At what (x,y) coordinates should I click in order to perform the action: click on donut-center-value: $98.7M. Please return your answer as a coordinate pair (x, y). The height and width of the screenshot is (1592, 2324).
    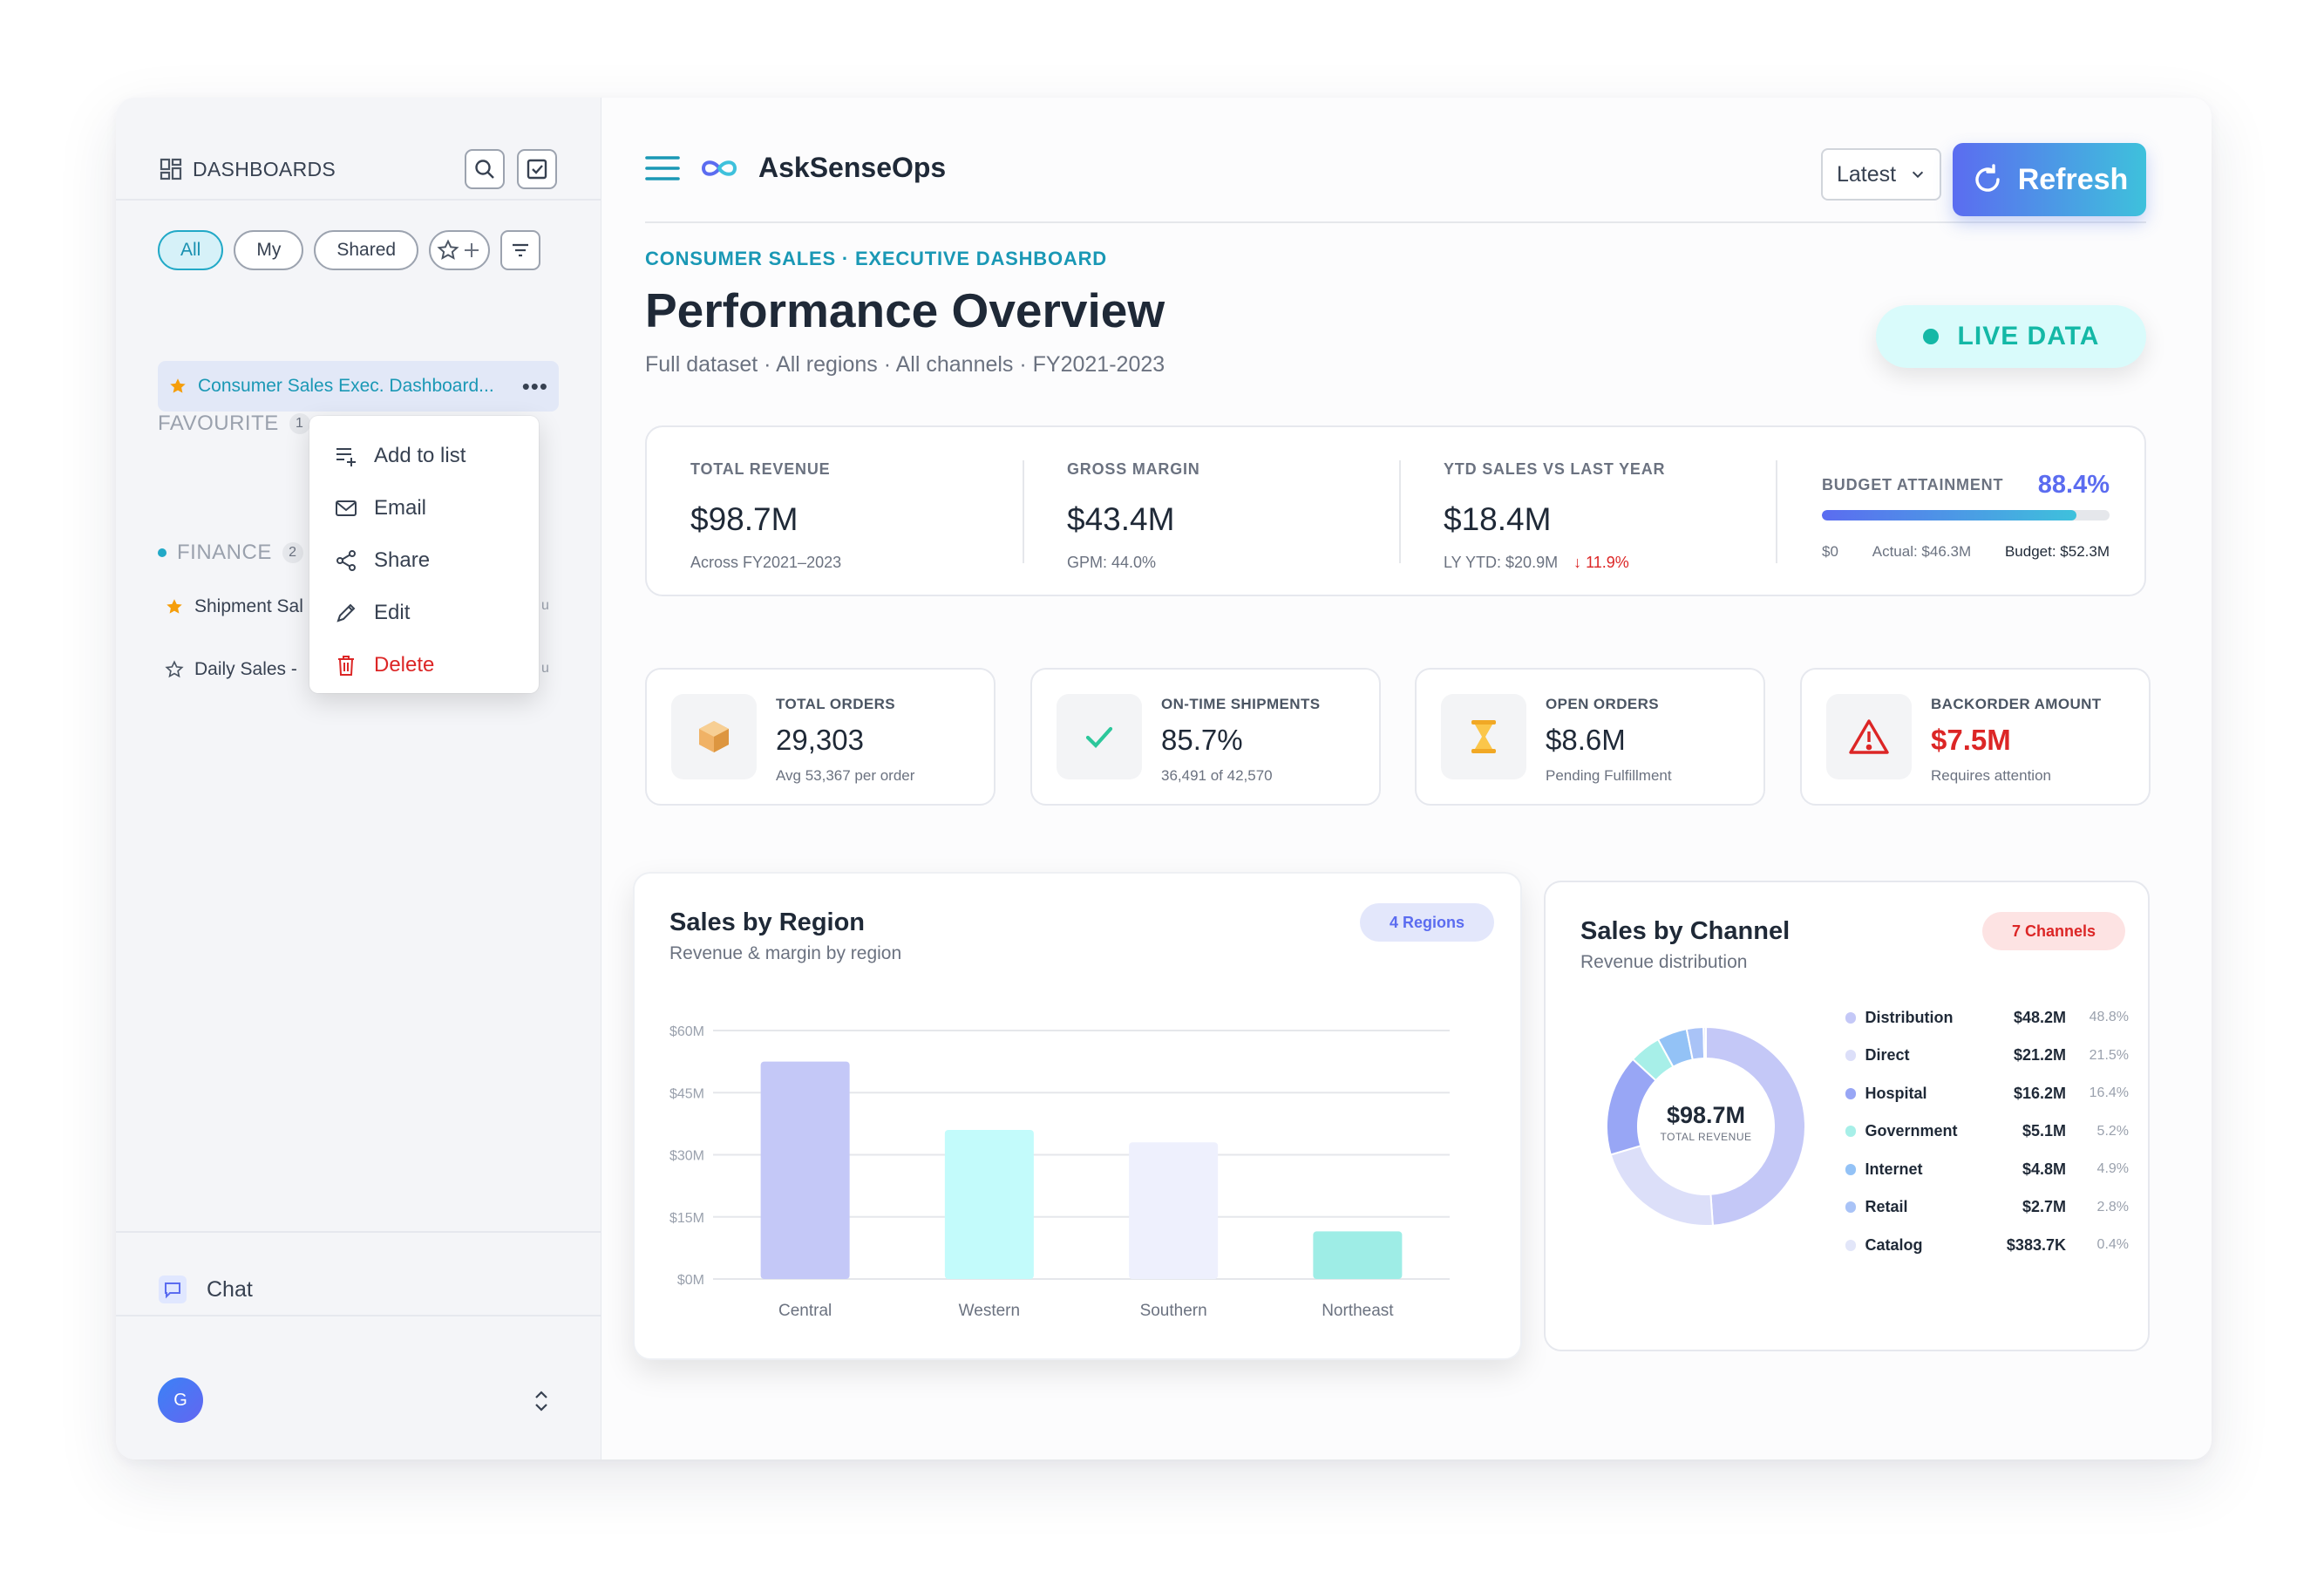
    Looking at the image, I should click on (1706, 1115).